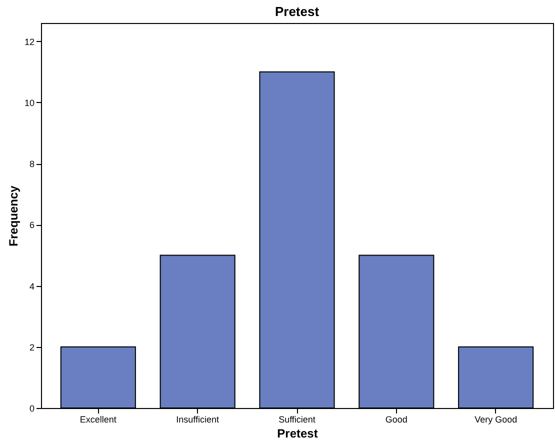 The height and width of the screenshot is (443, 555). I want to click on y-tick-label: 12, so click(29, 41).